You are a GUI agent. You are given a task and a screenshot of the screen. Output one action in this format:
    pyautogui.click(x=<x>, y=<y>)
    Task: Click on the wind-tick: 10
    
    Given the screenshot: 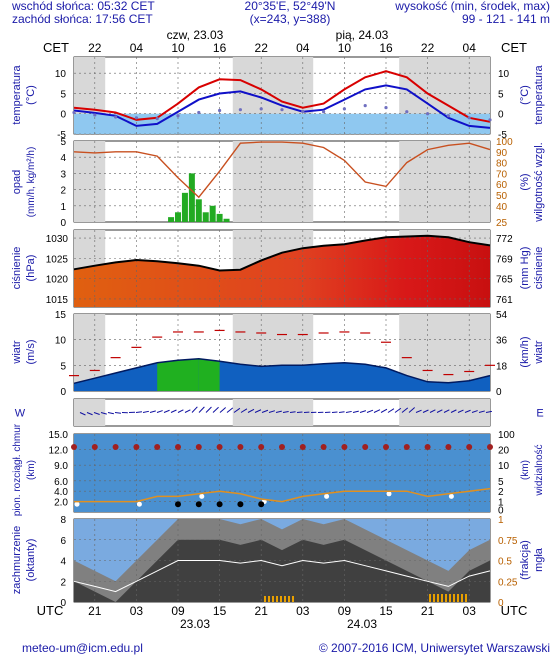 What is the action you would take?
    pyautogui.click(x=61, y=341)
    